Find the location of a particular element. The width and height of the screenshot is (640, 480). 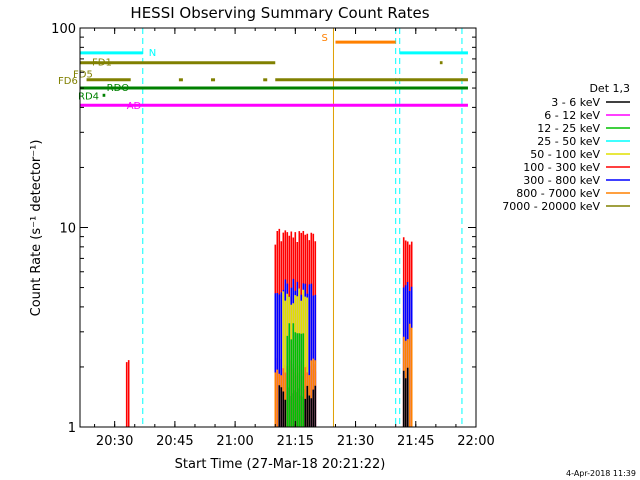

flag-fd1: FD1 is located at coordinates (261, 63).